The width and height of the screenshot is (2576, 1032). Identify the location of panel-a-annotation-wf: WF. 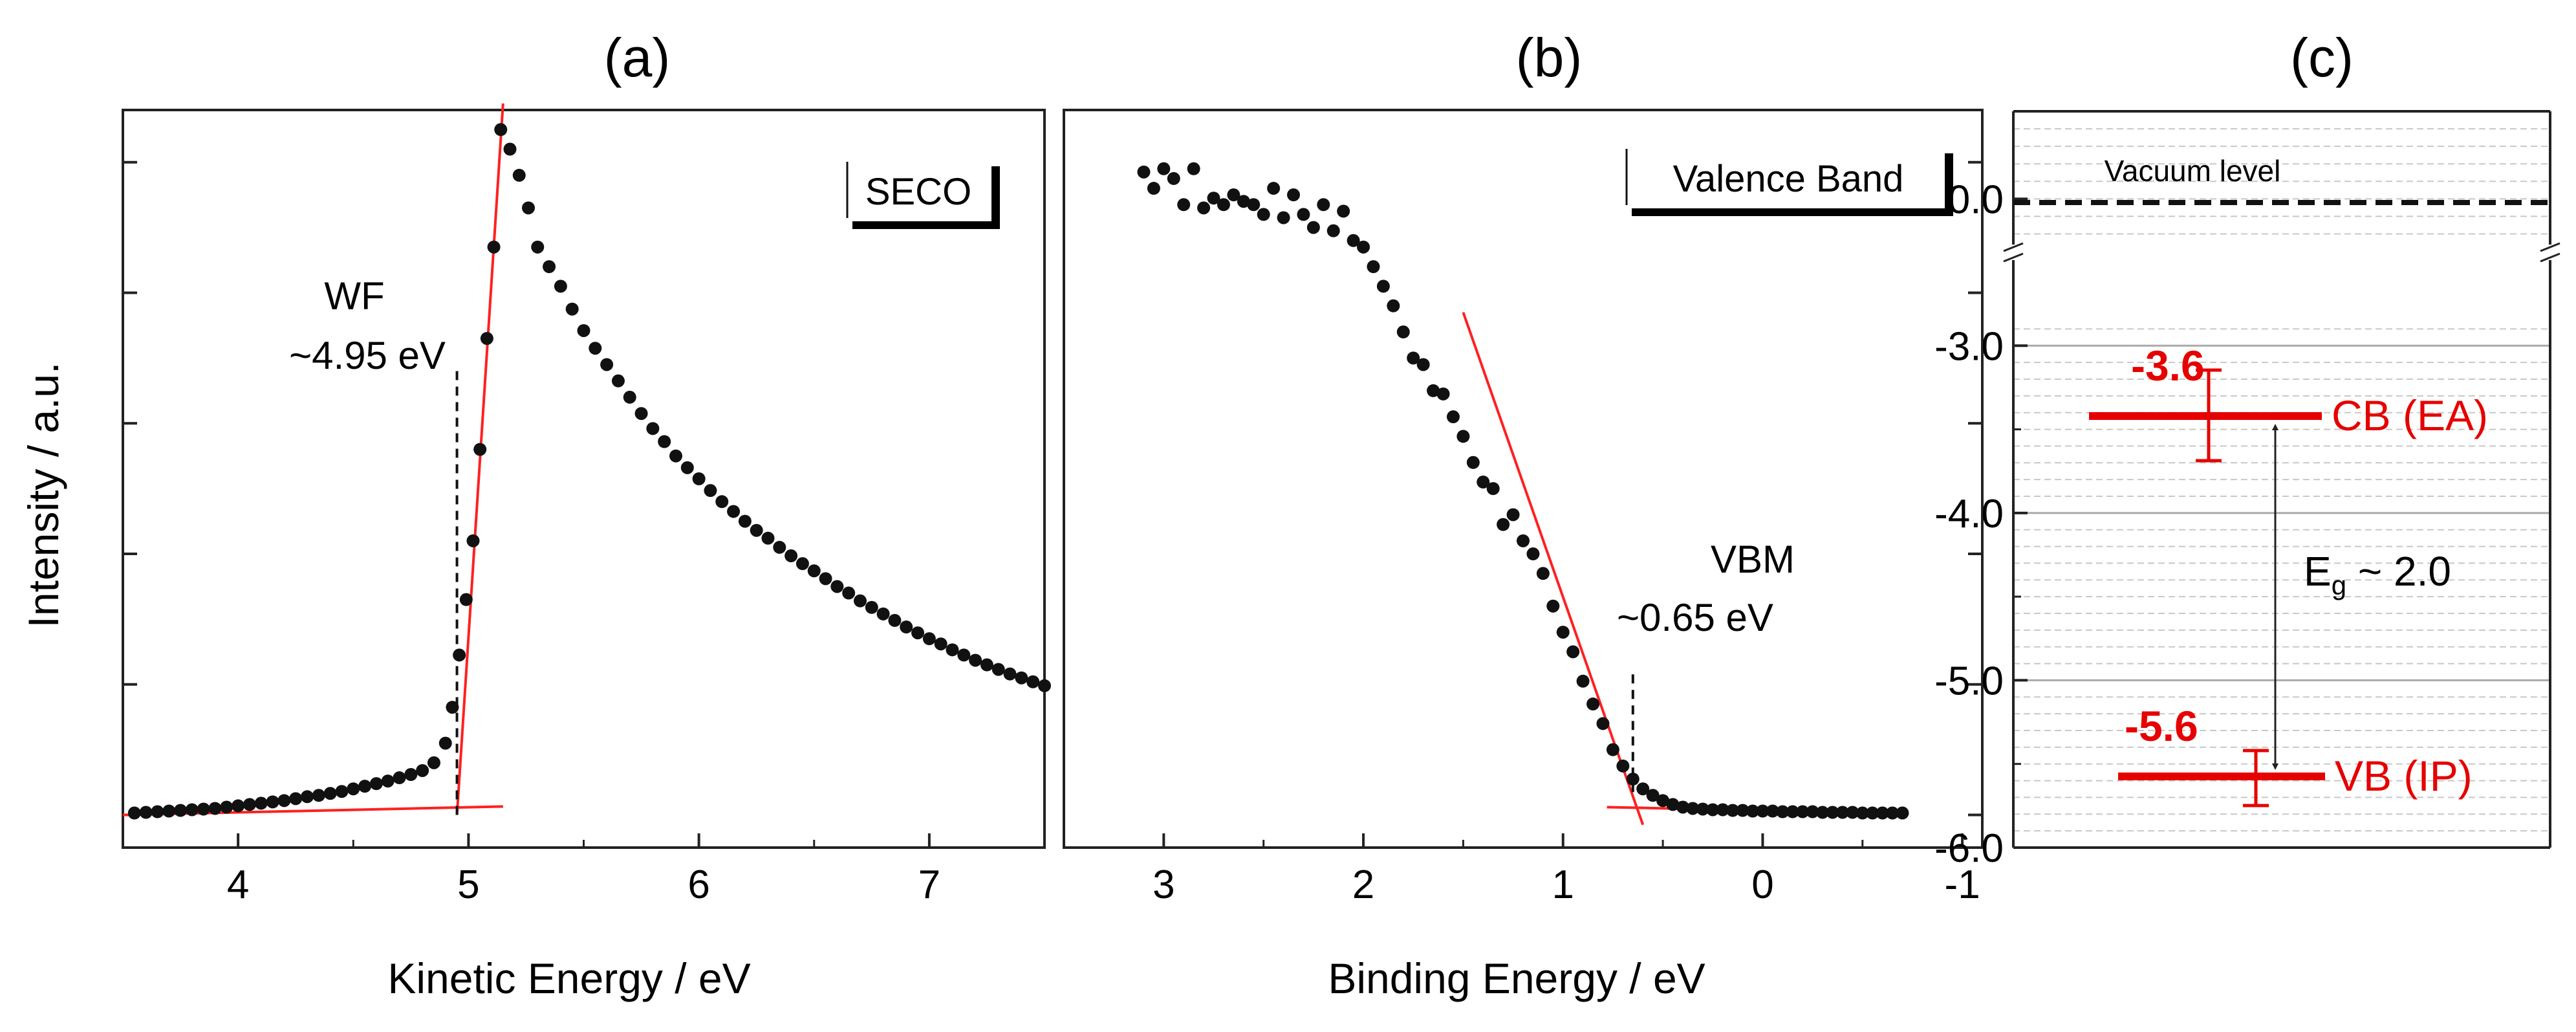
(354, 296).